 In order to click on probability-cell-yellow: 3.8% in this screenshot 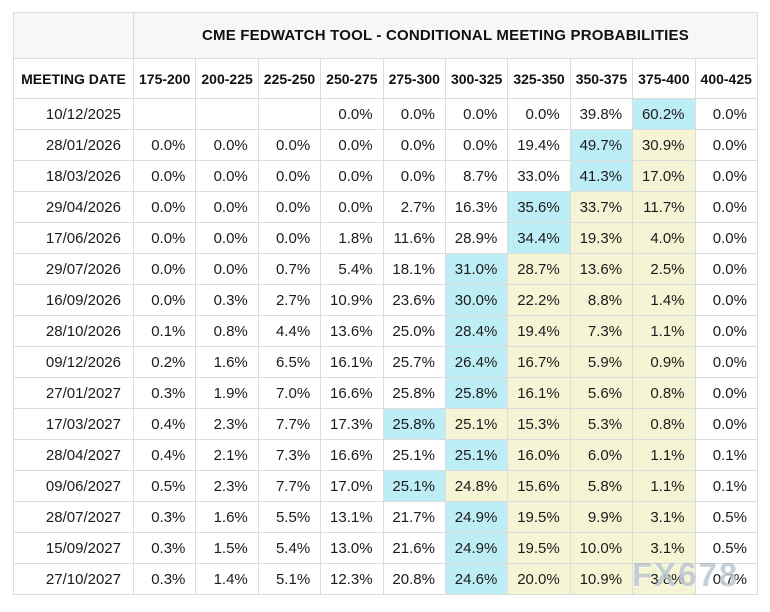, I will do `click(664, 579)`.